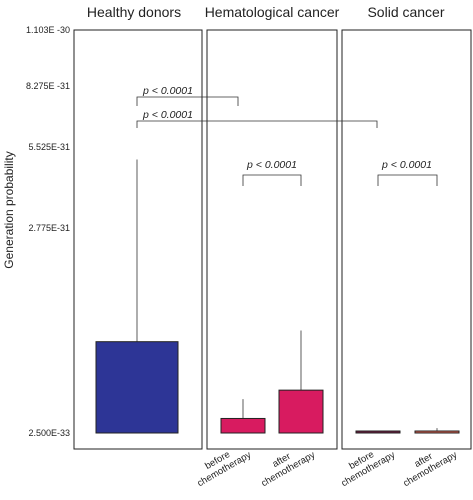  What do you see at coordinates (257, 124) in the screenshot?
I see `bracket-healthy-vs-solid` at bounding box center [257, 124].